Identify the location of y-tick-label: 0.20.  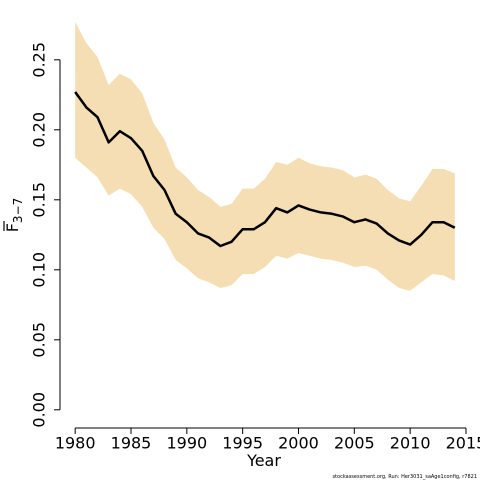
(39, 130).